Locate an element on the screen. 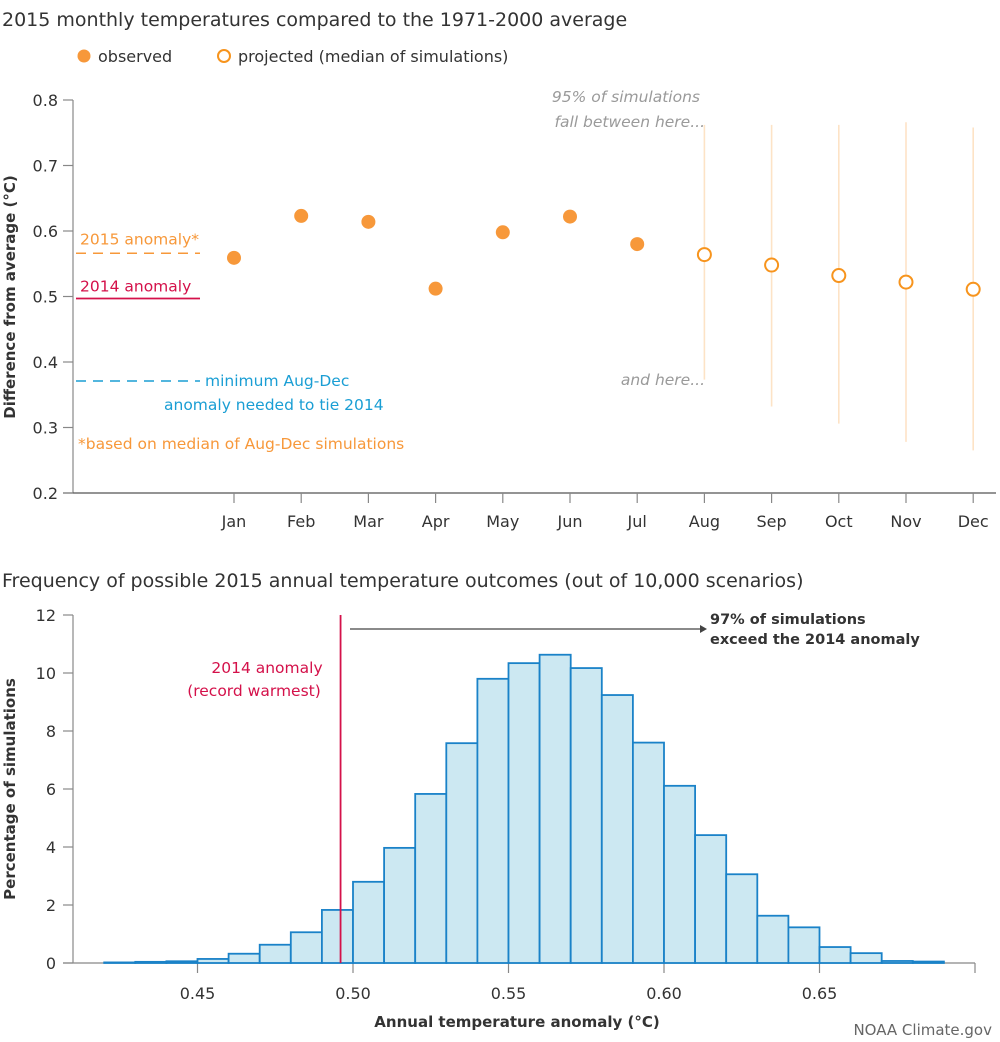  hist-y-tick-label: 12 is located at coordinates (46, 615).